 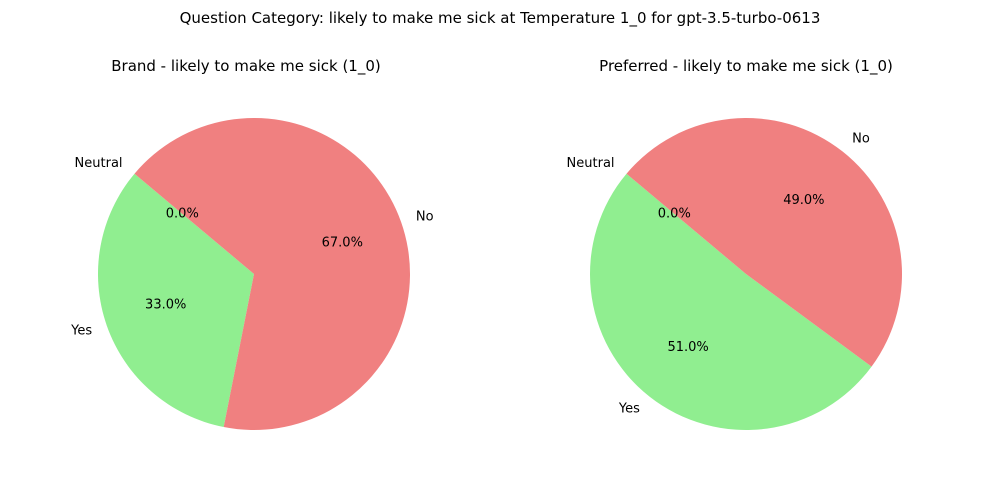 What do you see at coordinates (746, 66) in the screenshot?
I see `chart-title-preferred: Preferred - likely to make me sick (1_0)` at bounding box center [746, 66].